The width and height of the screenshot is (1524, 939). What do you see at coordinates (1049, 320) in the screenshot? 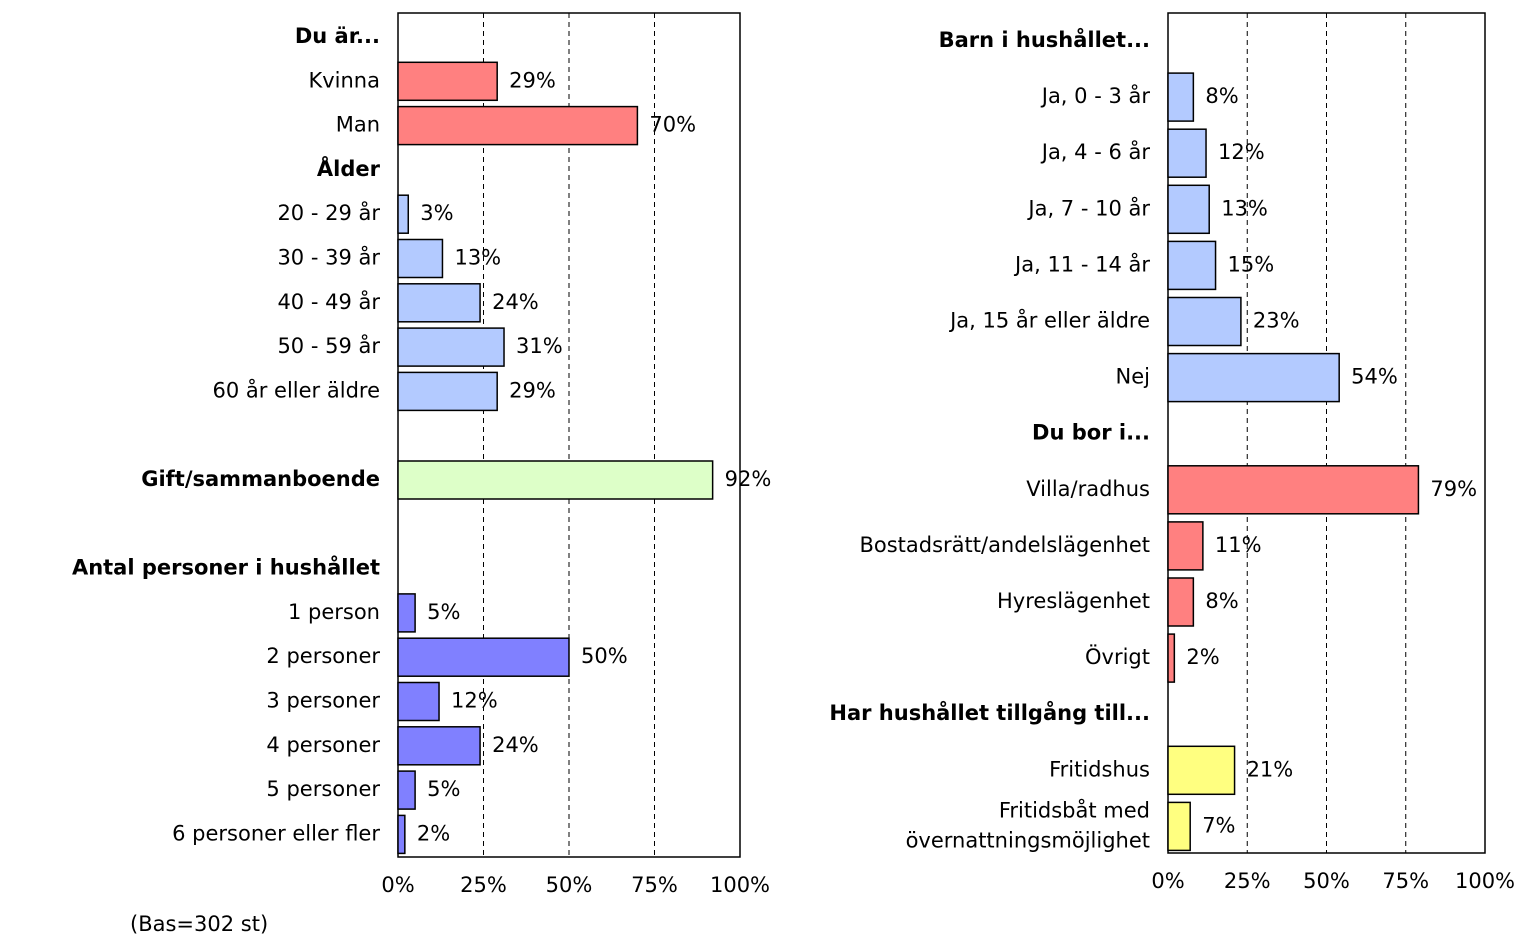
I see `category-label: Ja, 15 år eller äldre` at bounding box center [1049, 320].